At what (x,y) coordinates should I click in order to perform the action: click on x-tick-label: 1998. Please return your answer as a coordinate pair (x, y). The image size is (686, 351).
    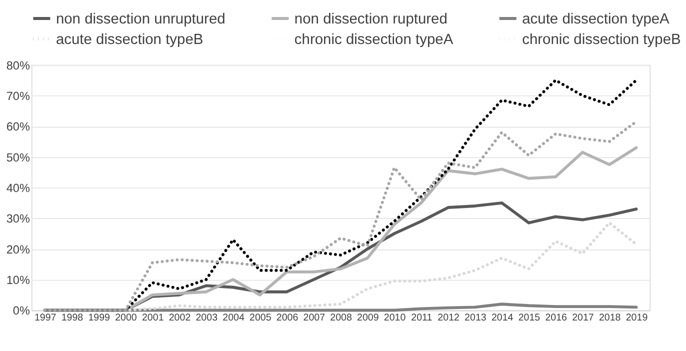
    Looking at the image, I should click on (72, 318).